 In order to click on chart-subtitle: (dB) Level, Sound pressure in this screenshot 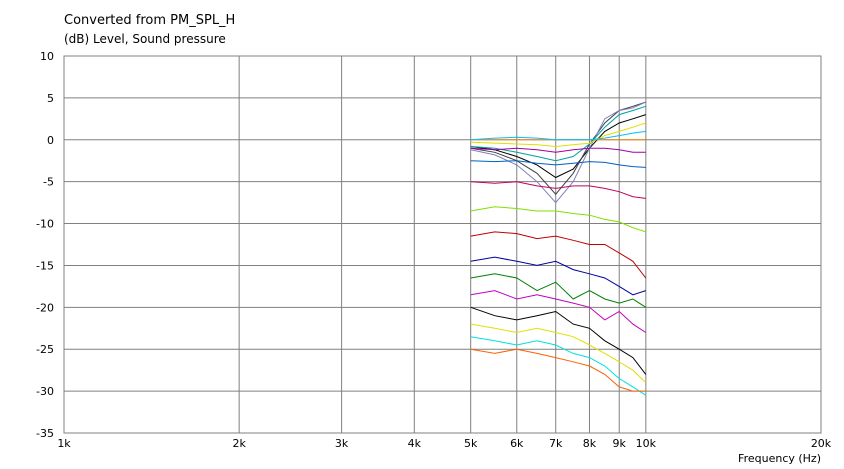, I will do `click(145, 39)`.